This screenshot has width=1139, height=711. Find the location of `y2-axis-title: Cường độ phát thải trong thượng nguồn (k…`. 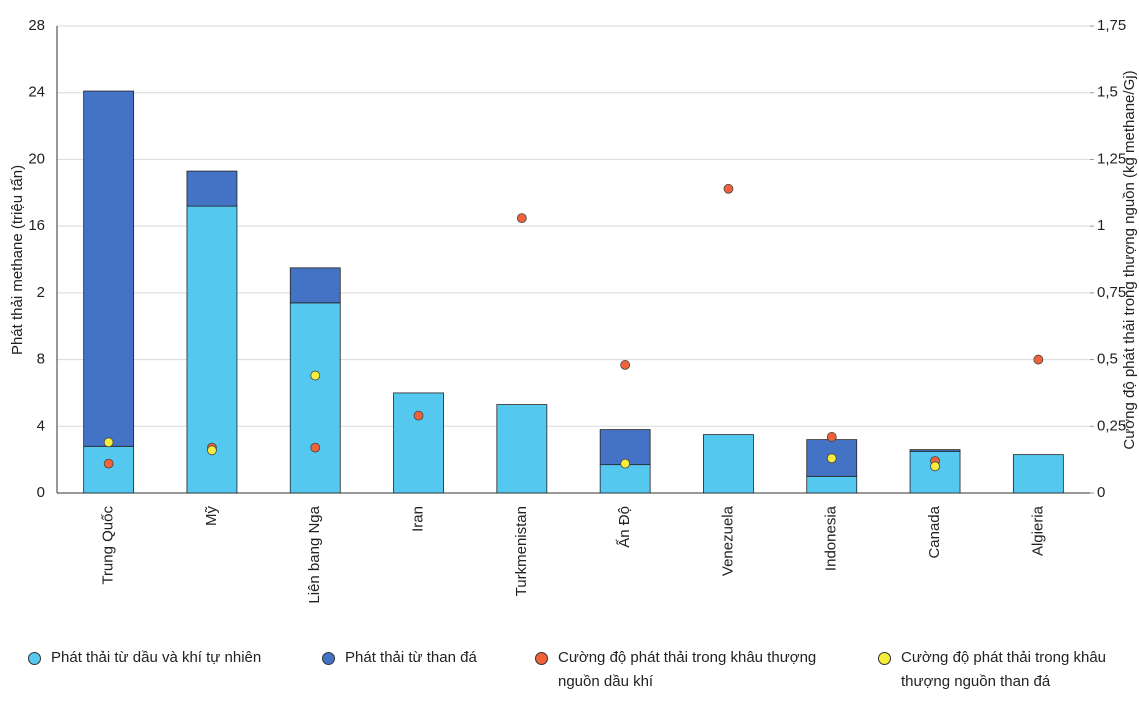

y2-axis-title: Cường độ phát thải trong thượng nguồn (k… is located at coordinates (1129, 259).